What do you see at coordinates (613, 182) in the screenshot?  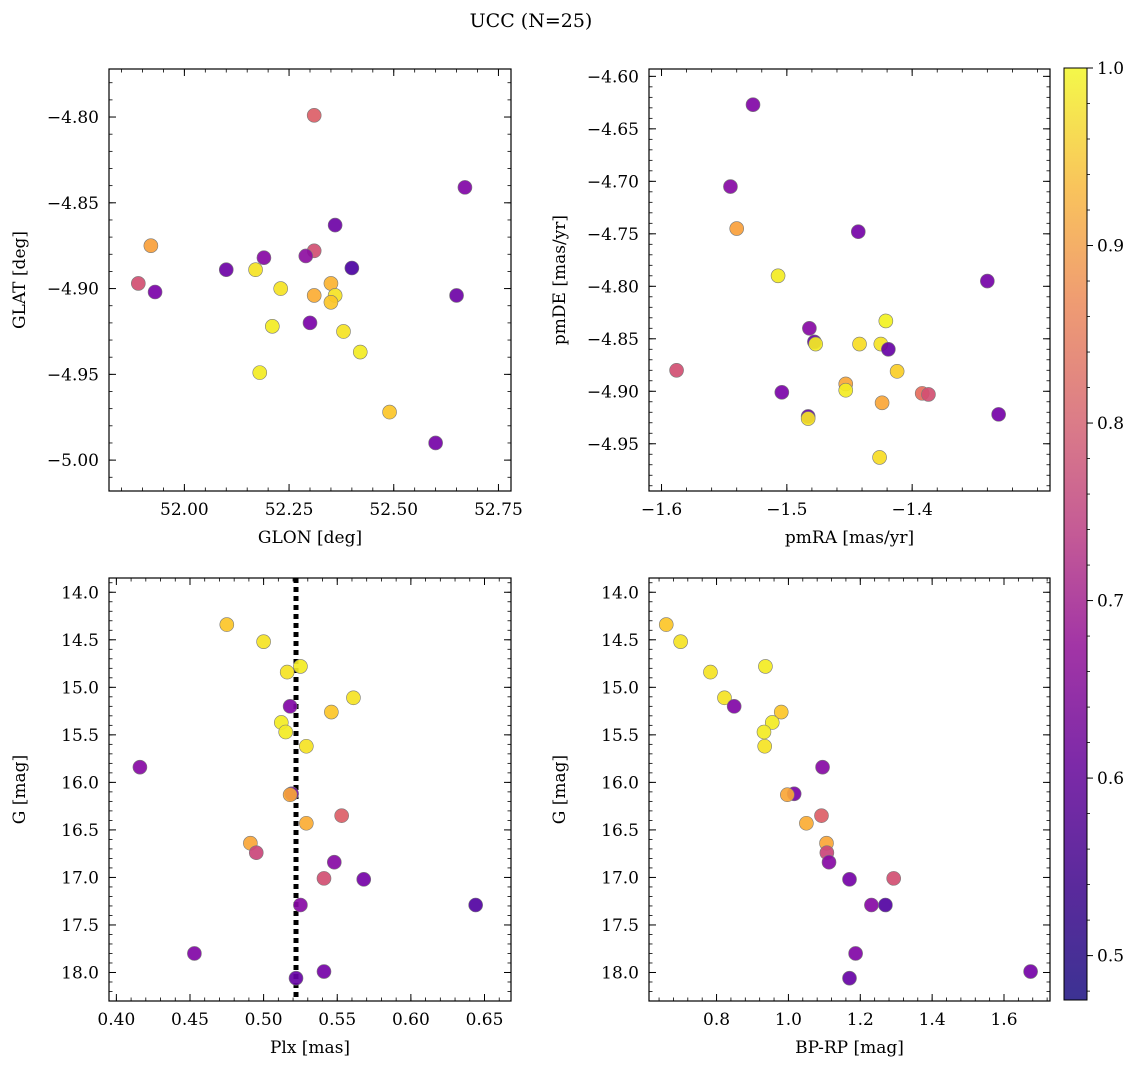 I see `y-tick-label: −4.70` at bounding box center [613, 182].